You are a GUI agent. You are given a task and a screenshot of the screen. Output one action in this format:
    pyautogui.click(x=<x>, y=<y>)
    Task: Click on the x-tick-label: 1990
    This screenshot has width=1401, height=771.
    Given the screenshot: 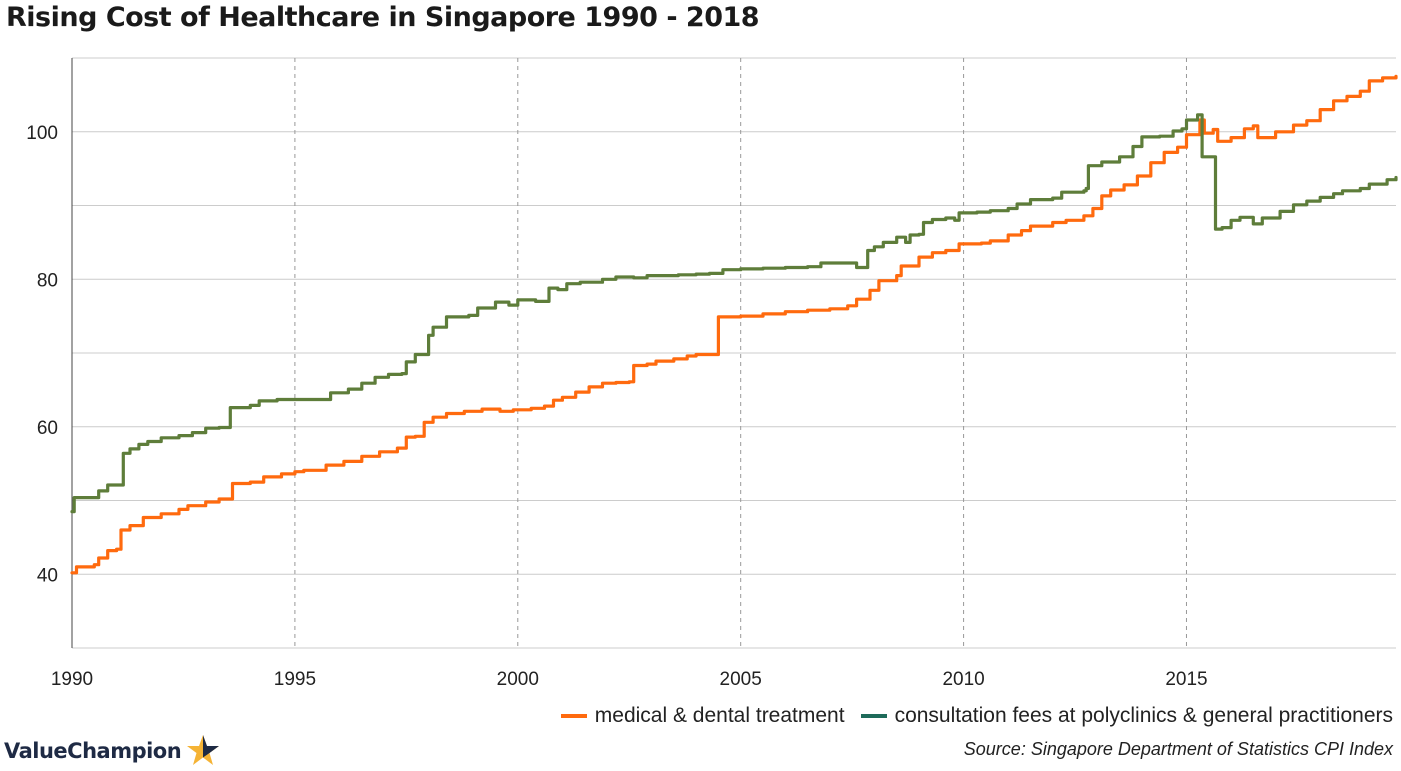 What is the action you would take?
    pyautogui.click(x=72, y=679)
    